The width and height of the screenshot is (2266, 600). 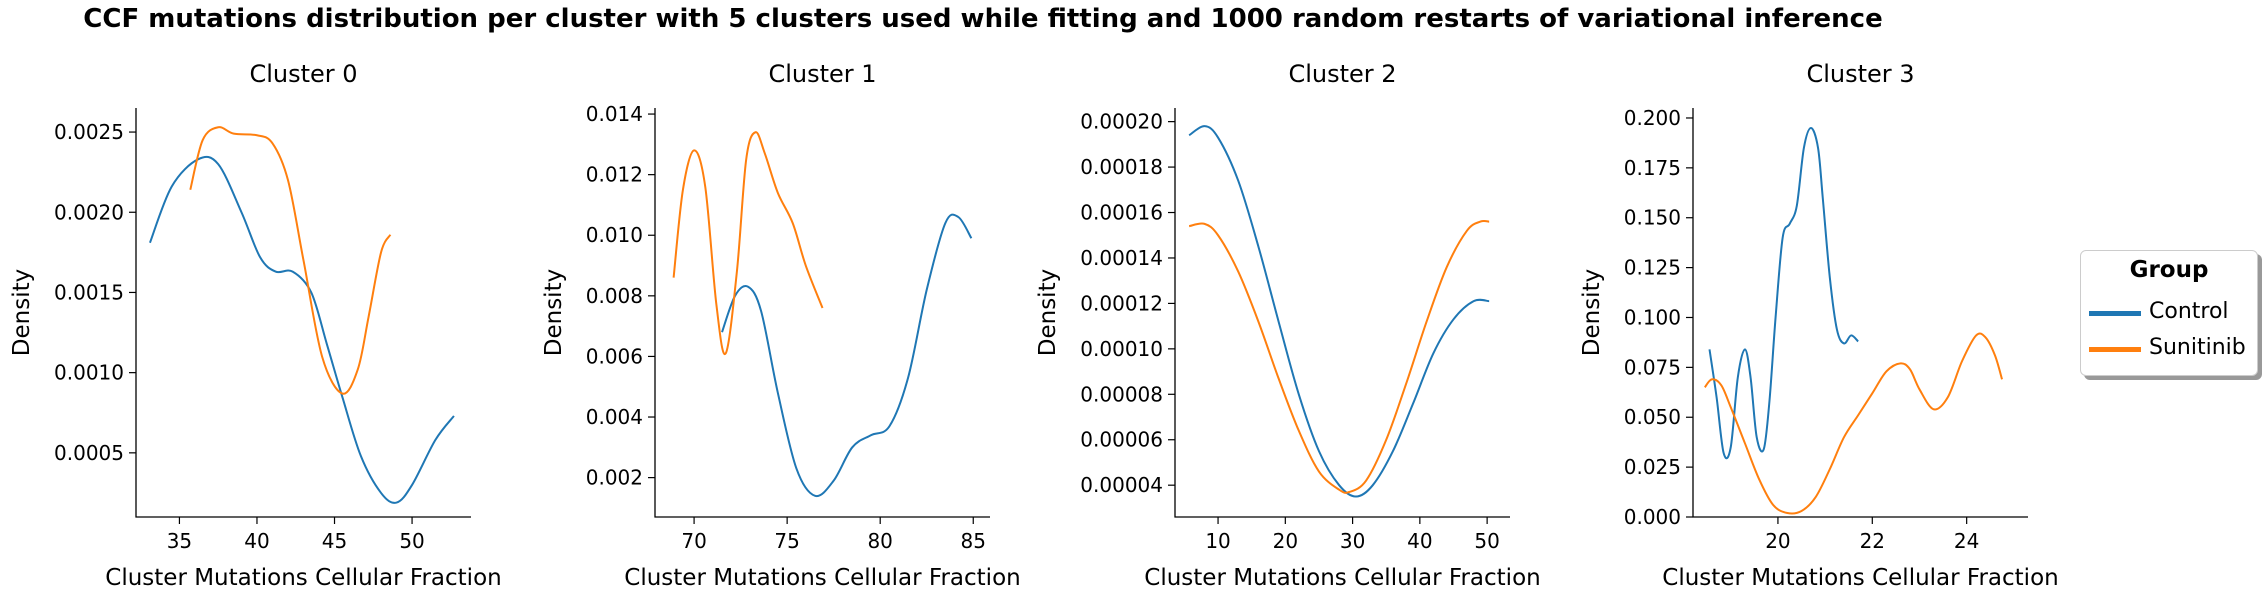 I want to click on x-tick-label: 24, so click(x=1966, y=541).